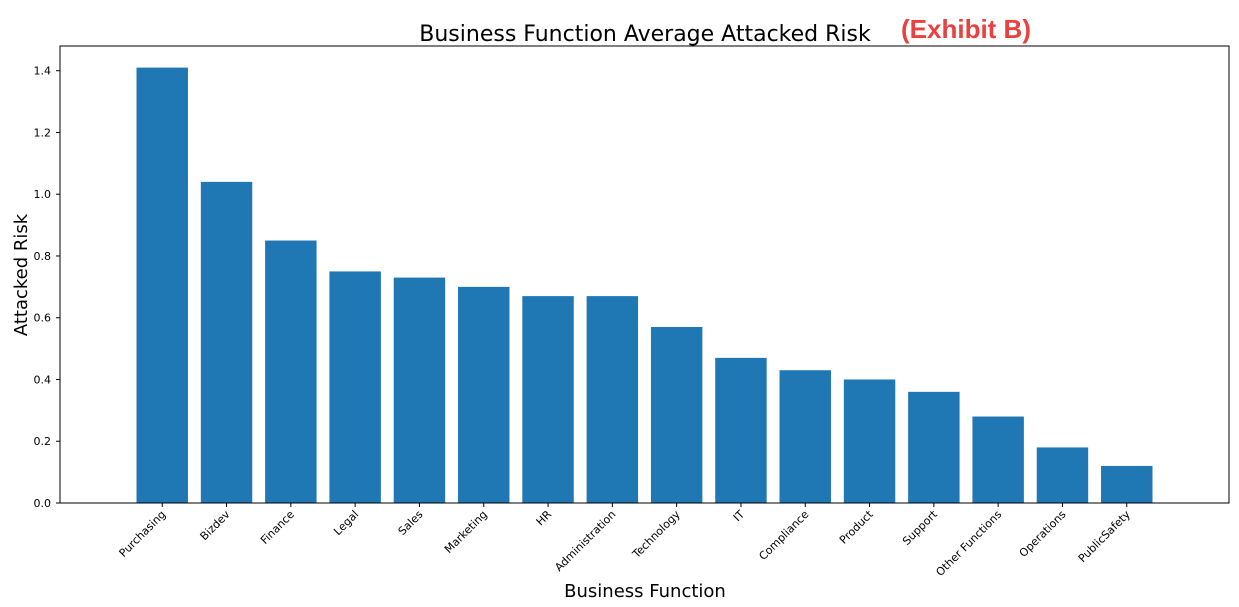 Image resolution: width=1239 pixels, height=607 pixels. Describe the element at coordinates (466, 532) in the screenshot. I see `x-tick-label: Marketing` at that location.